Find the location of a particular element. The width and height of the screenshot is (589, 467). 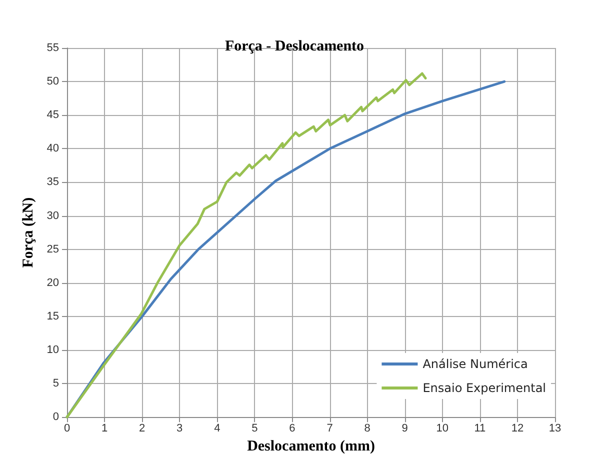

x-tick-label: 12 is located at coordinates (517, 428).